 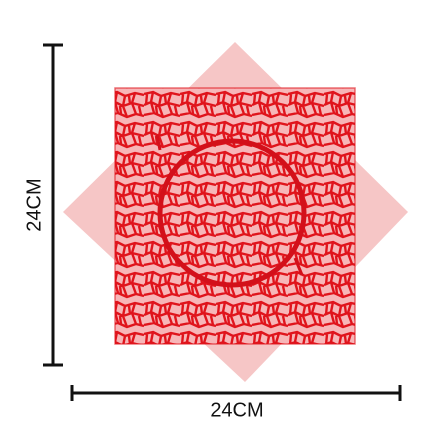 I want to click on drawstring-ring, so click(x=232, y=213).